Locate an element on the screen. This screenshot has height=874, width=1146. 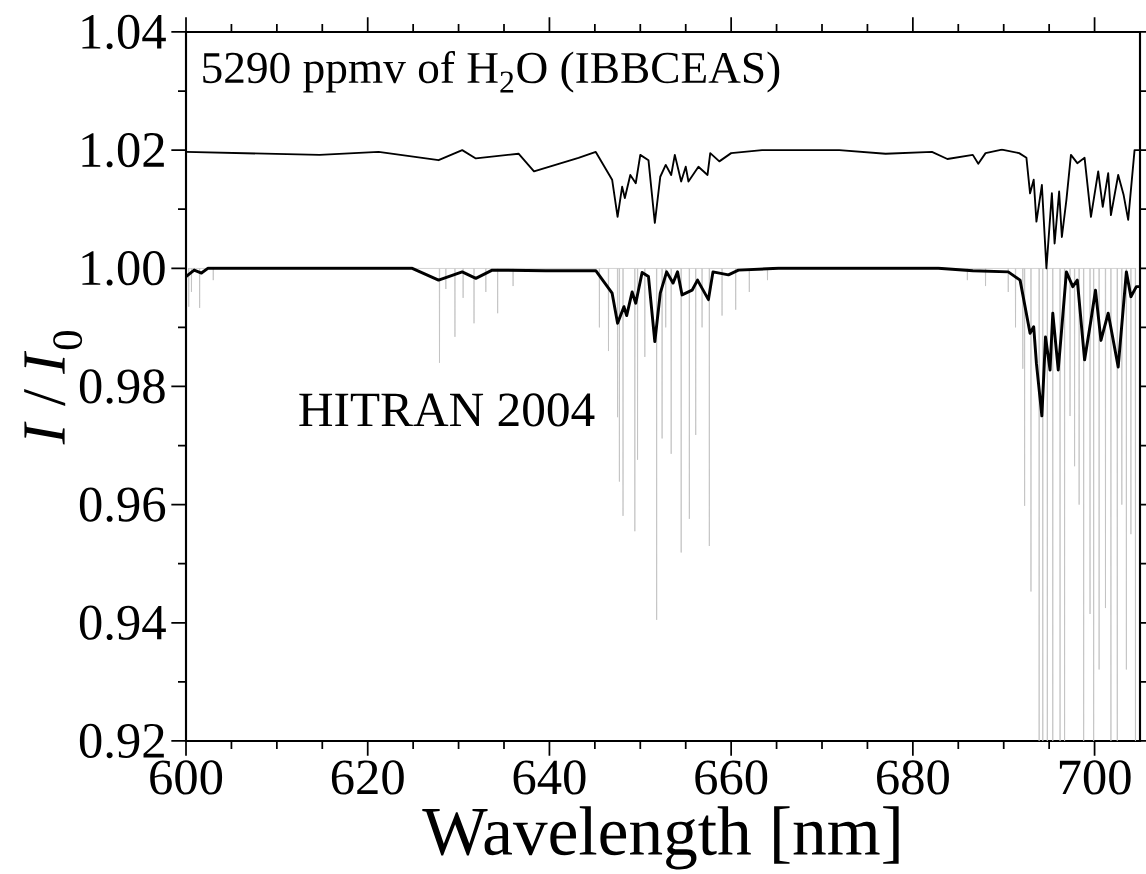
x-tick-label: 680 is located at coordinates (913, 777).